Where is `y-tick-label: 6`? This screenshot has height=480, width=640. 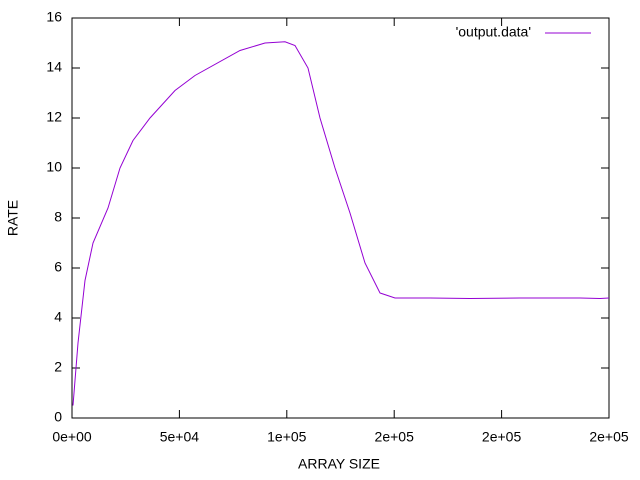 y-tick-label: 6 is located at coordinates (58, 267).